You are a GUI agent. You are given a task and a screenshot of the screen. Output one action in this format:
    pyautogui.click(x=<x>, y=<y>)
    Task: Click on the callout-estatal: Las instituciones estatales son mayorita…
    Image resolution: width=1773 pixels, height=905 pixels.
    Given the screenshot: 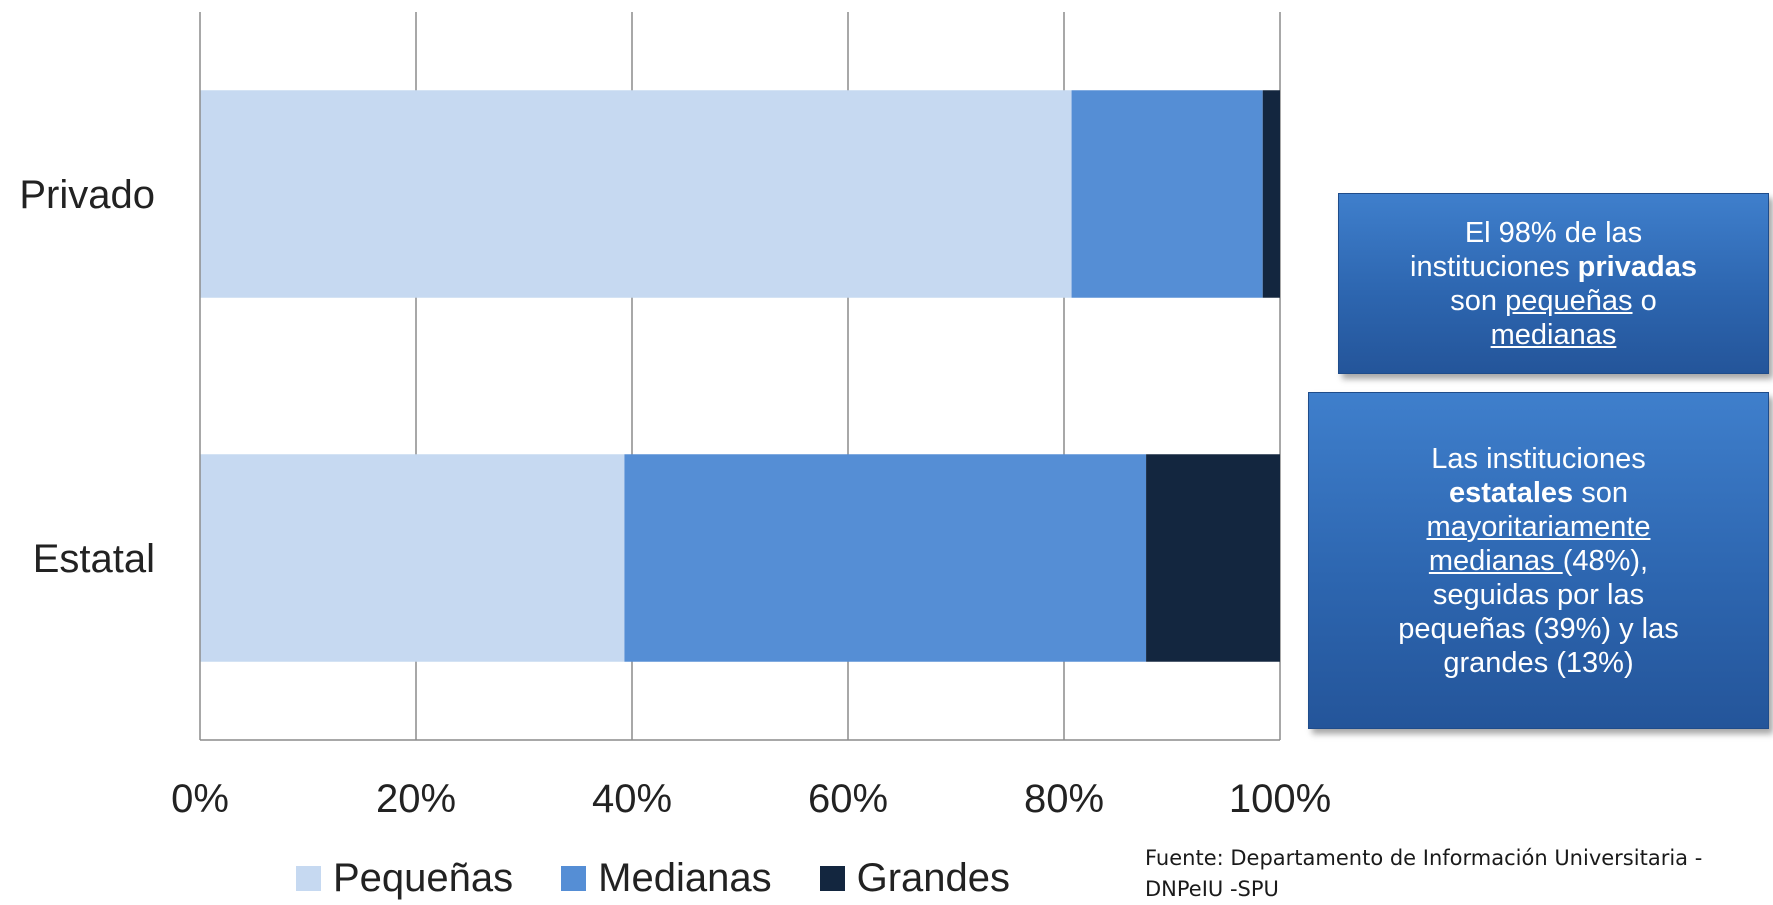 What is the action you would take?
    pyautogui.click(x=1538, y=560)
    